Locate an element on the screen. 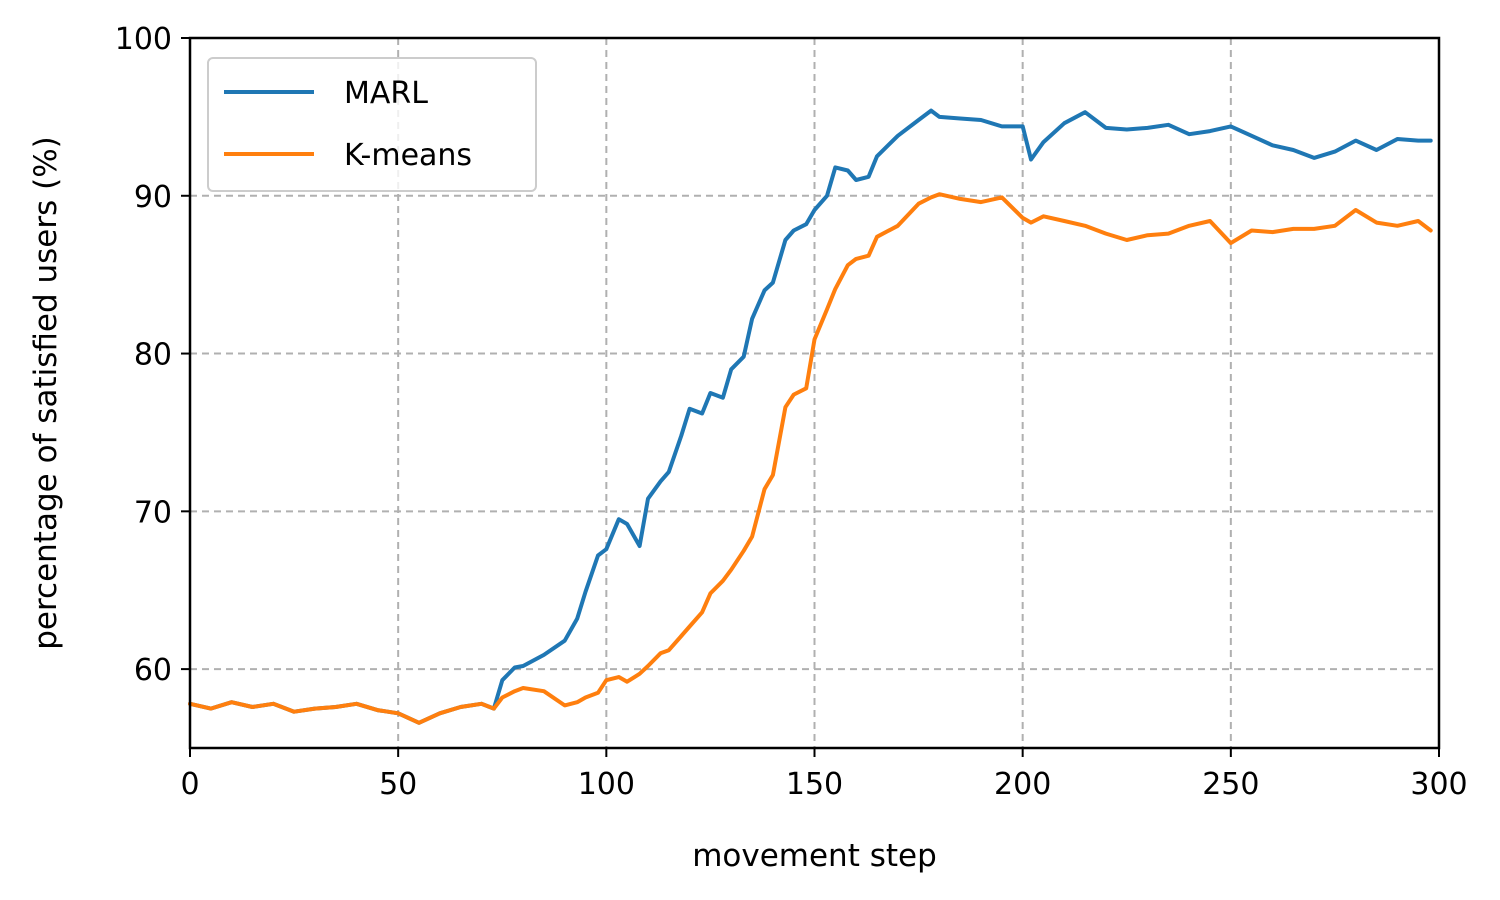  y-tick-label: 60 is located at coordinates (153, 670).